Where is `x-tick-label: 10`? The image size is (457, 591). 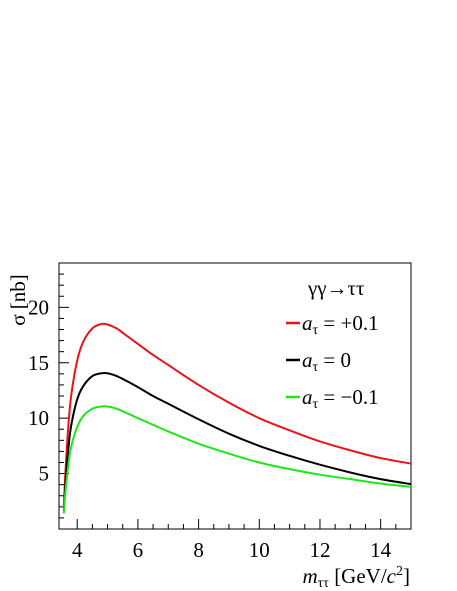
x-tick-label: 10 is located at coordinates (259, 550).